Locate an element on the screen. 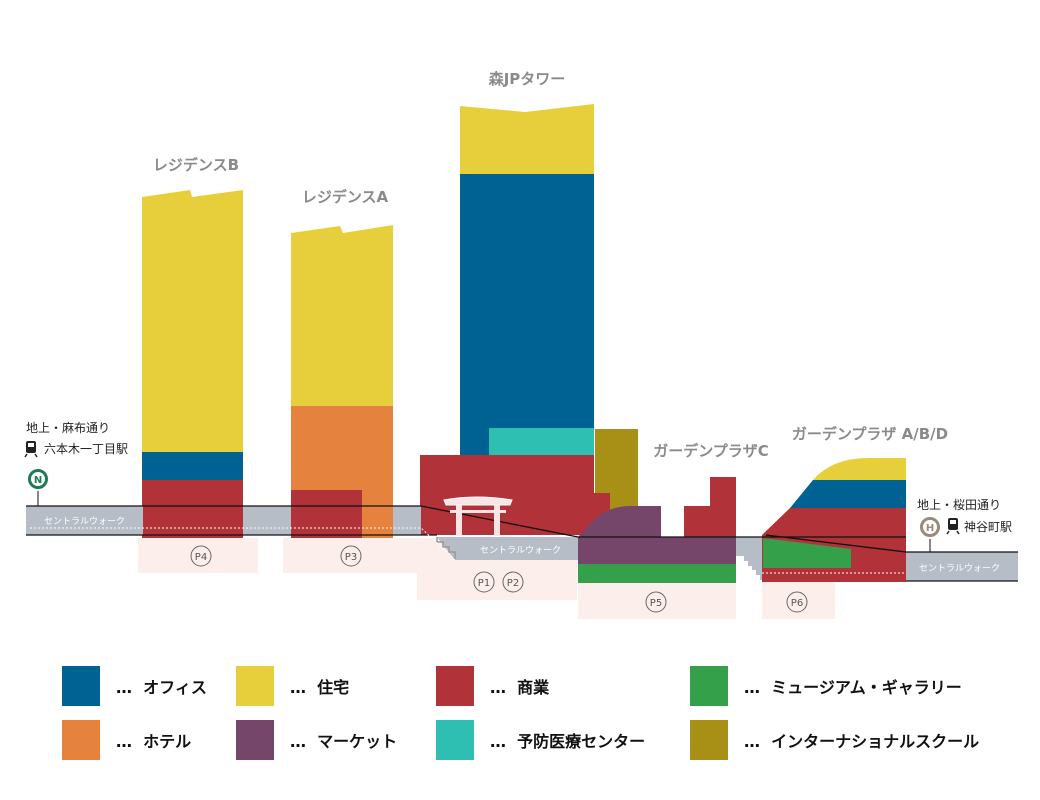  legend-item-residential: … 住宅 is located at coordinates (292, 686).